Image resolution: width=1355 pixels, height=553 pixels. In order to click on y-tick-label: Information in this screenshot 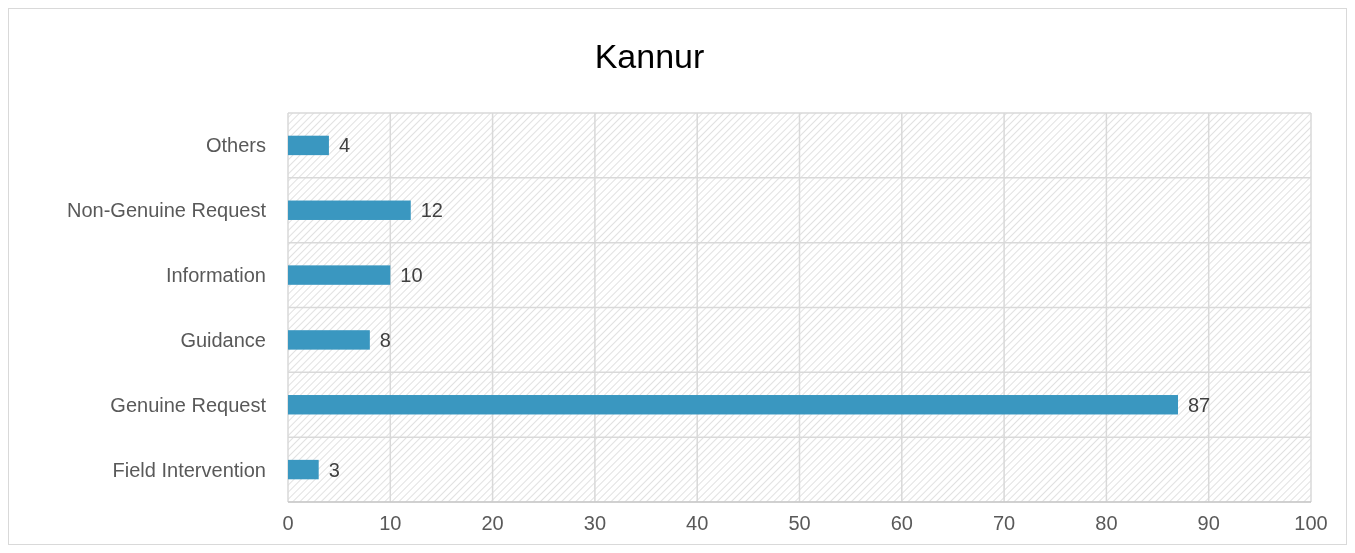, I will do `click(215, 275)`.